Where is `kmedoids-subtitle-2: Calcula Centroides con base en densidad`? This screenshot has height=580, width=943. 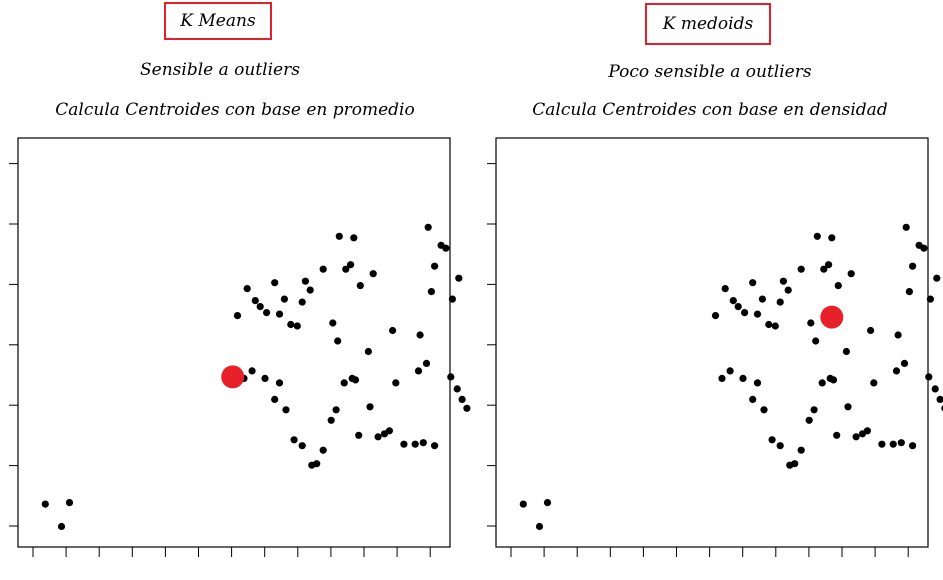
kmedoids-subtitle-2: Calcula Centroides con base en densidad is located at coordinates (710, 110).